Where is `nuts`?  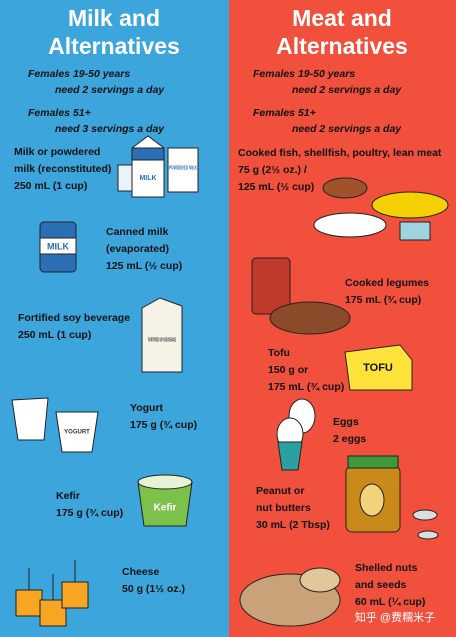
nuts is located at coordinates (320, 580).